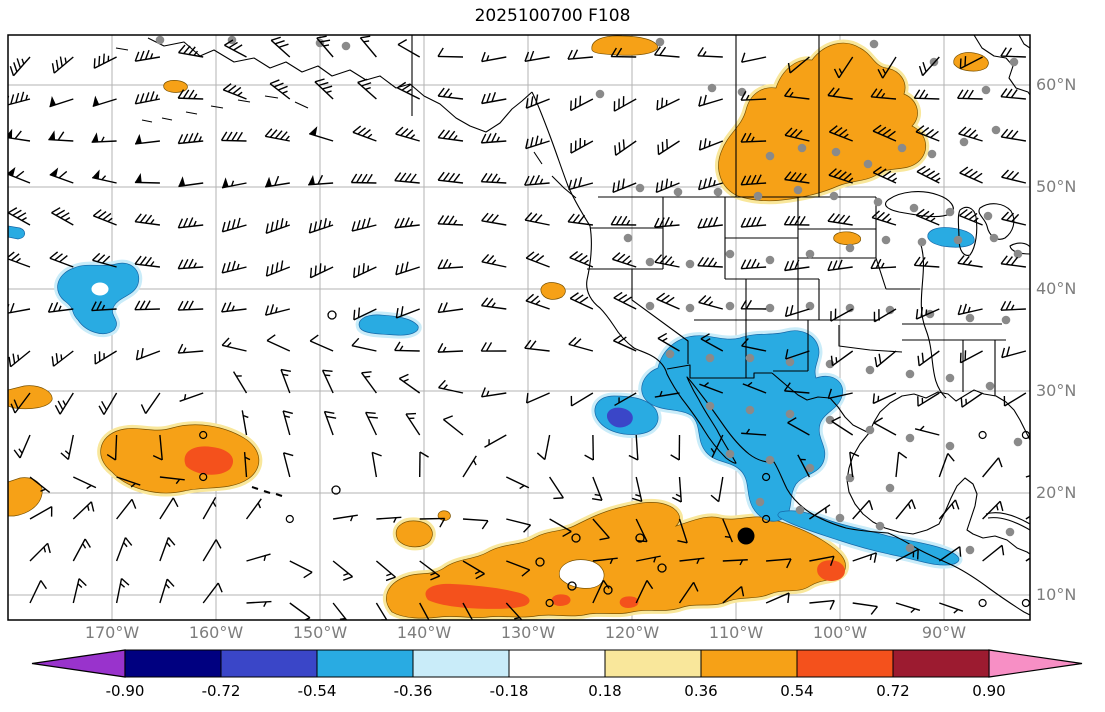 Image resolution: width=1105 pixels, height=712 pixels. I want to click on colorbar-tick-label: 0.54, so click(797, 691).